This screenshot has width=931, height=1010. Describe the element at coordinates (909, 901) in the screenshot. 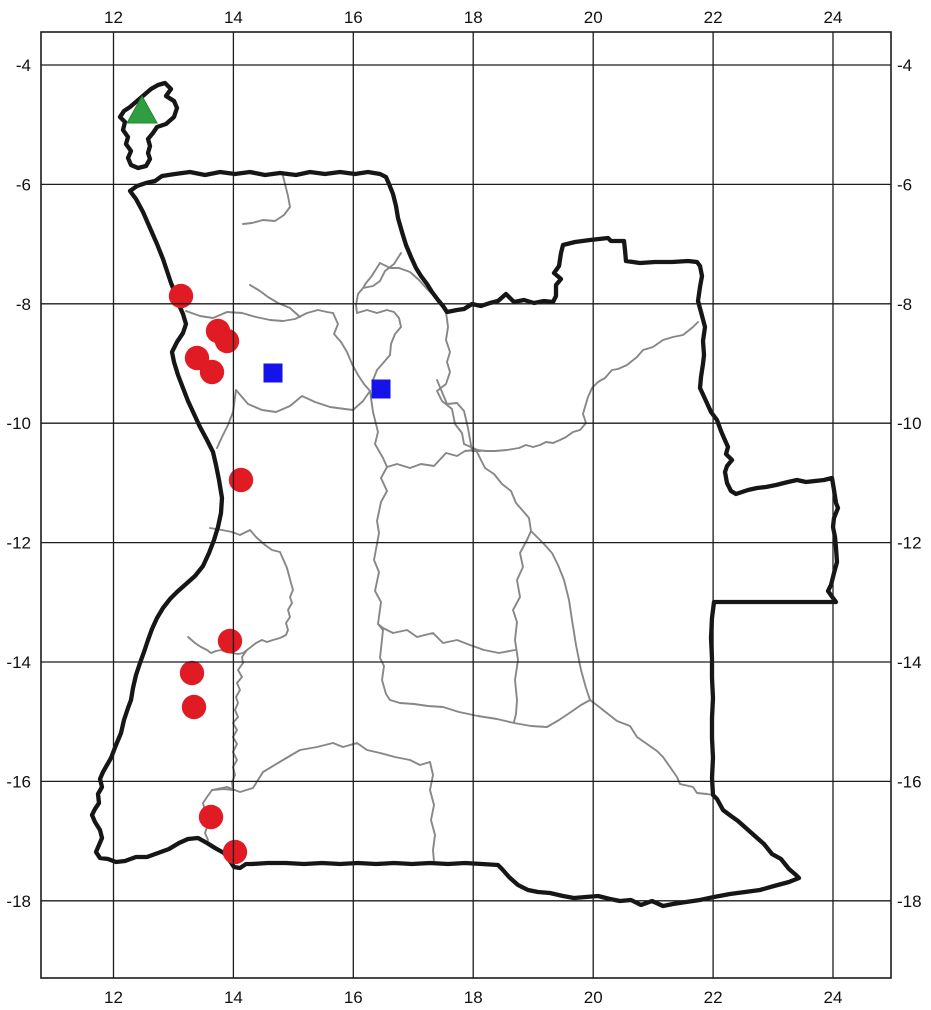

I see `latitude-label-right: -18` at that location.